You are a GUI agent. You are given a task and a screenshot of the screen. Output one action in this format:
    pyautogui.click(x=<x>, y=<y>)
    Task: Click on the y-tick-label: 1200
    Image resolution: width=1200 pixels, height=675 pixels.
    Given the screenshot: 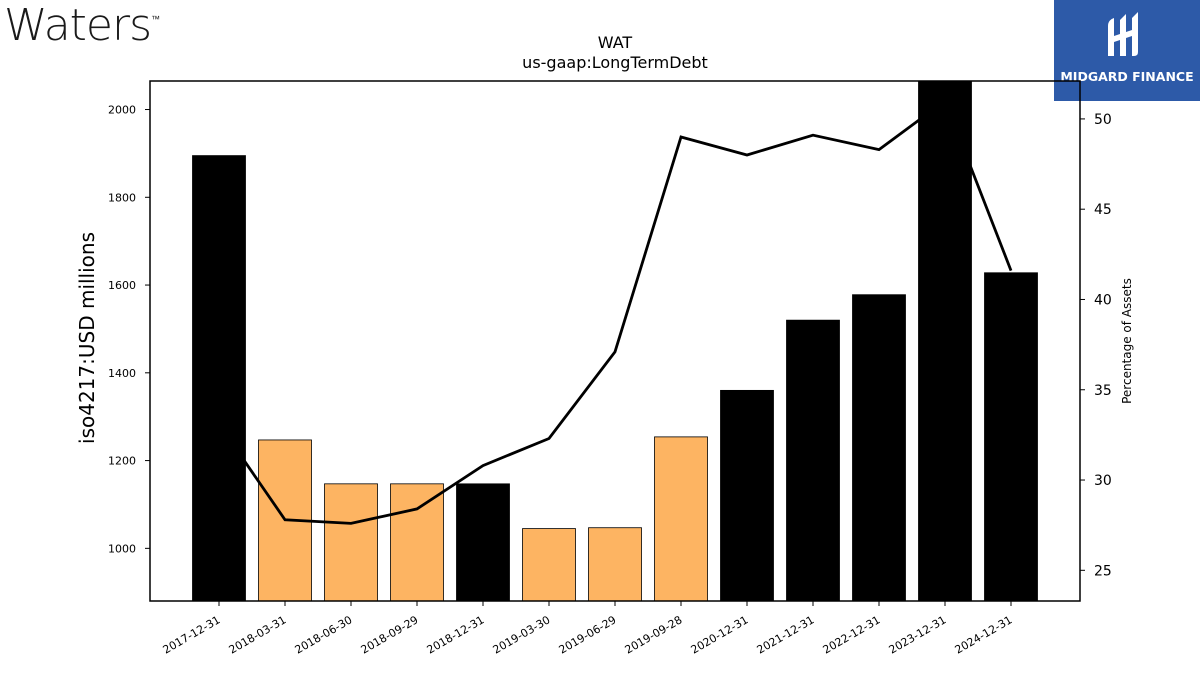 What is the action you would take?
    pyautogui.click(x=122, y=461)
    